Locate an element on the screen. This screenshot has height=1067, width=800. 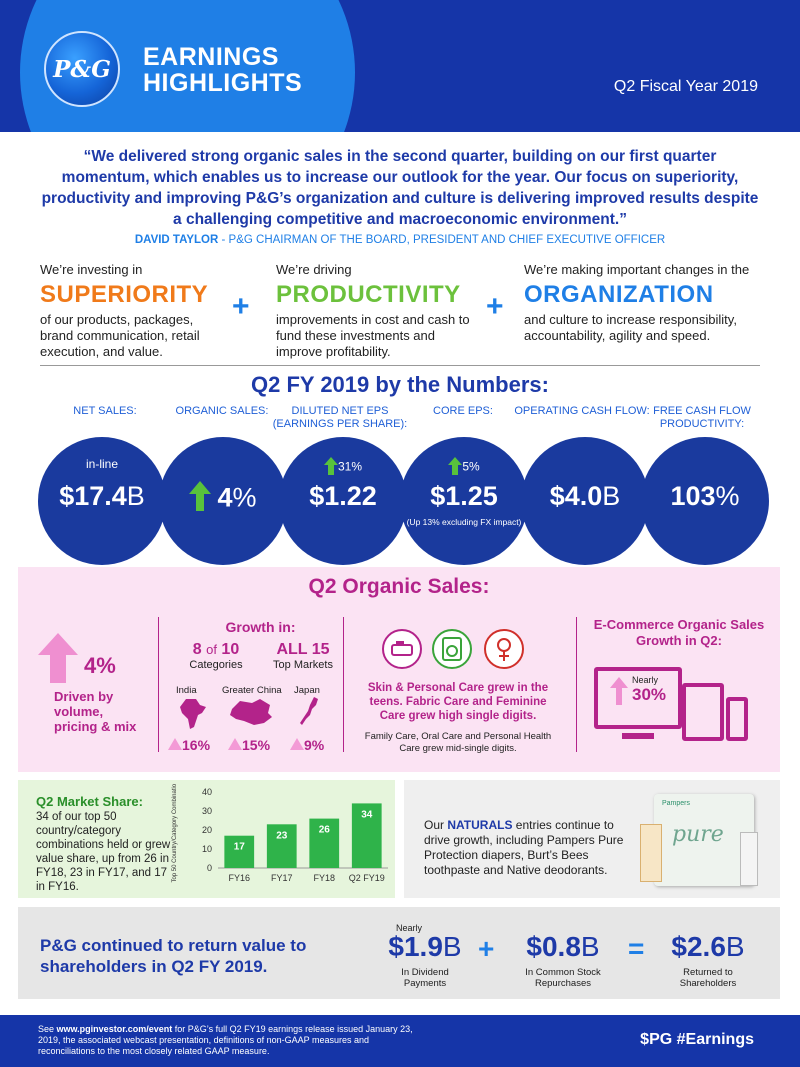
categories-stat: 8 of 10 Categories is located at coordinates (216, 656).